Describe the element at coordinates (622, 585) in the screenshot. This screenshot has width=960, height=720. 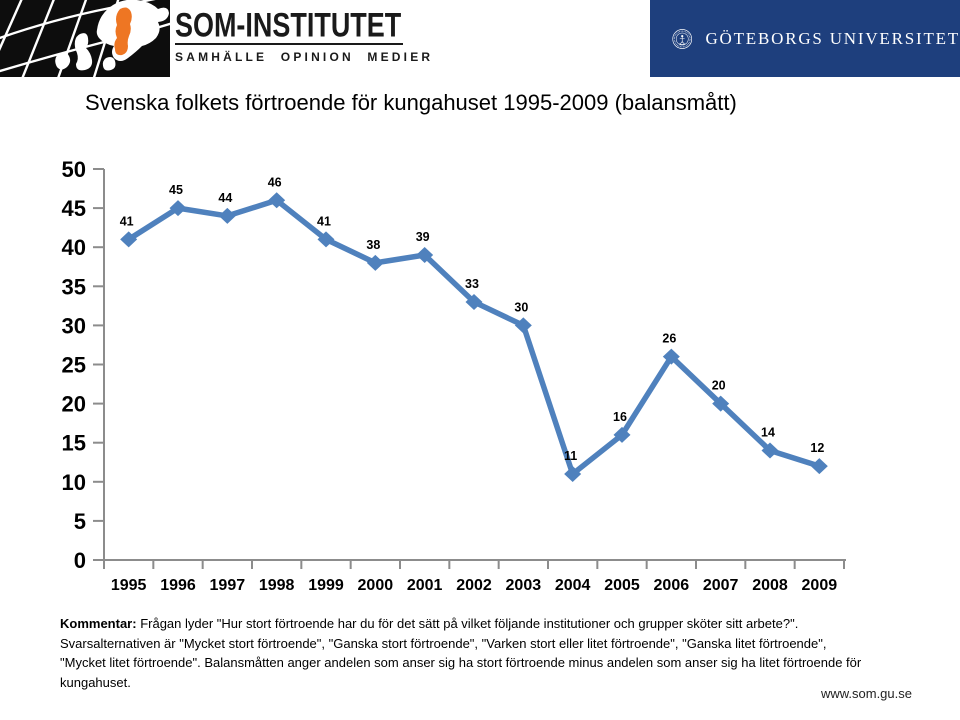
I see `x-axis-label: 2005` at that location.